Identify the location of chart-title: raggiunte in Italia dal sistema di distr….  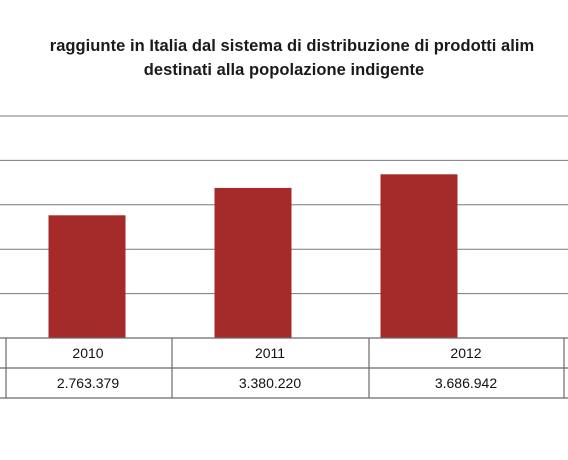
(284, 58).